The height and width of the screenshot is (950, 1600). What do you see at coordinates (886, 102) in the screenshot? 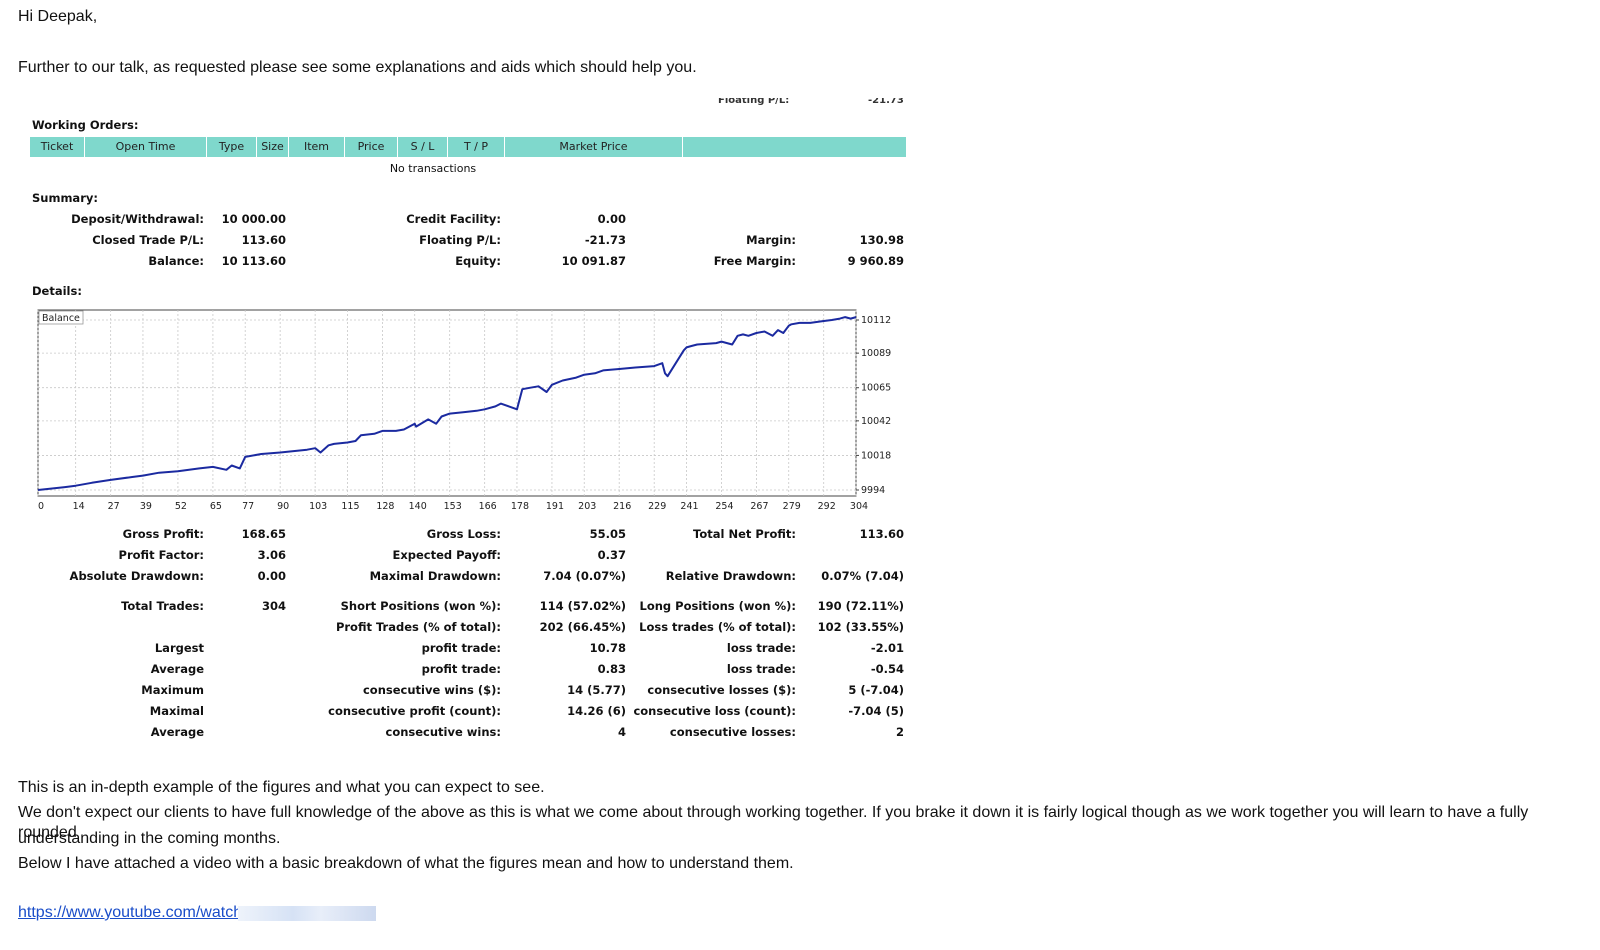
I see `cut-floating-value: -21.73` at bounding box center [886, 102].